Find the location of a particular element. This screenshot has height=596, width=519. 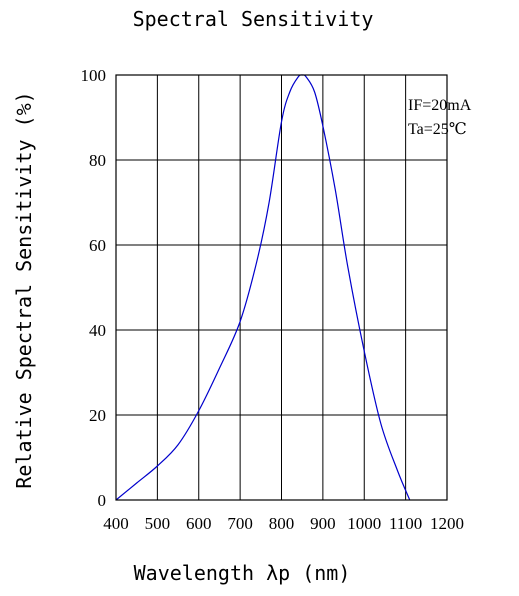

annotation-current: IF=20mA is located at coordinates (440, 105).